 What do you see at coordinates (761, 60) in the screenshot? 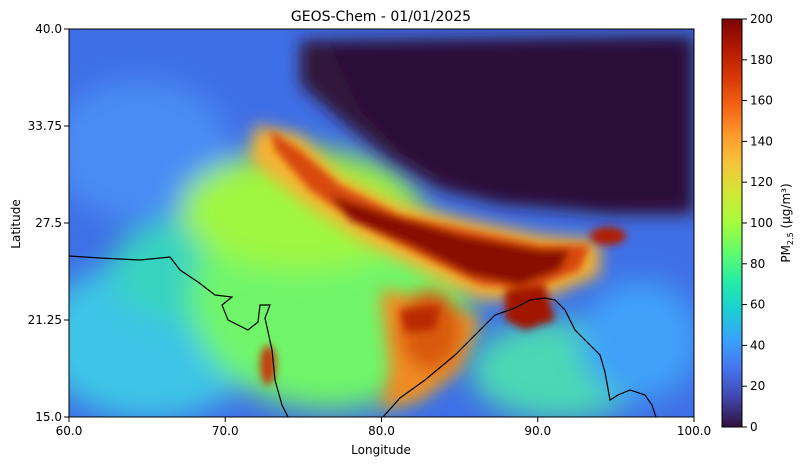
I see `colorbar-tick-label: 180` at bounding box center [761, 60].